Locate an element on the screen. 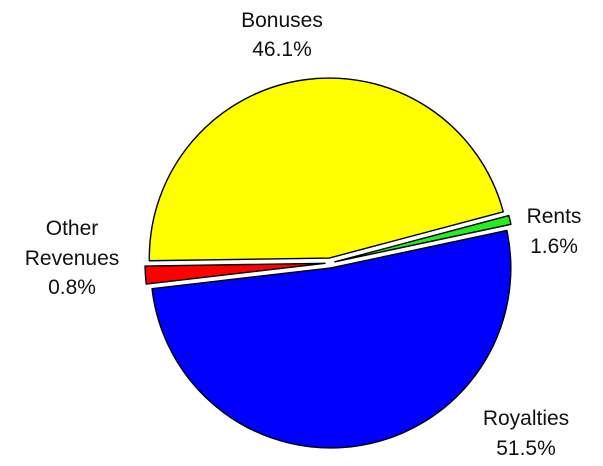 This screenshot has height=466, width=603. label-other-revenues: Other Revenues 0.8% is located at coordinates (72, 258).